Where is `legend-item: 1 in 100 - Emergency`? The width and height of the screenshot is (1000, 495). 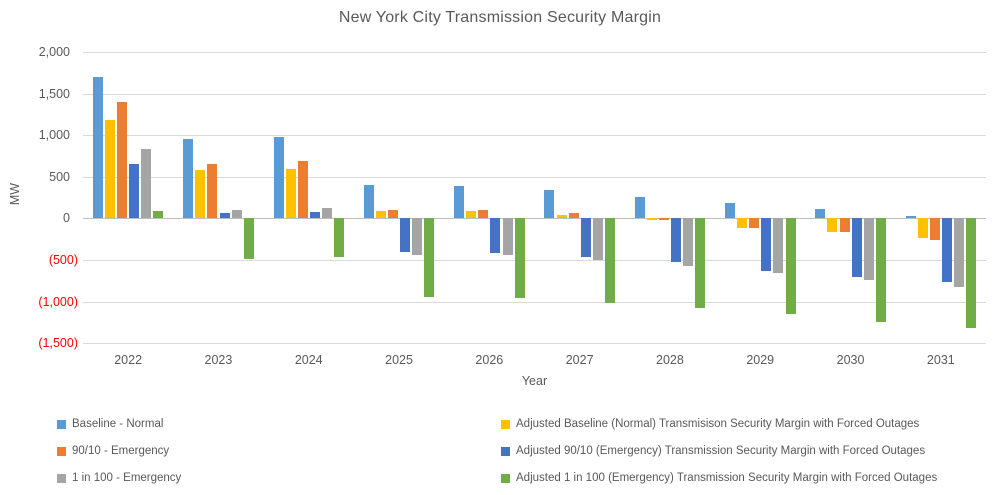 legend-item: 1 in 100 - Emergency is located at coordinates (119, 478).